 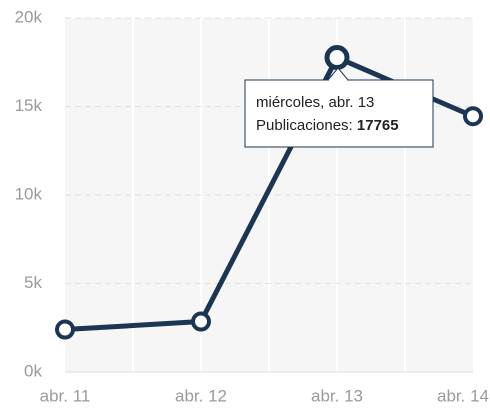 What do you see at coordinates (338, 74) in the screenshot?
I see `tooltip-arrow` at bounding box center [338, 74].